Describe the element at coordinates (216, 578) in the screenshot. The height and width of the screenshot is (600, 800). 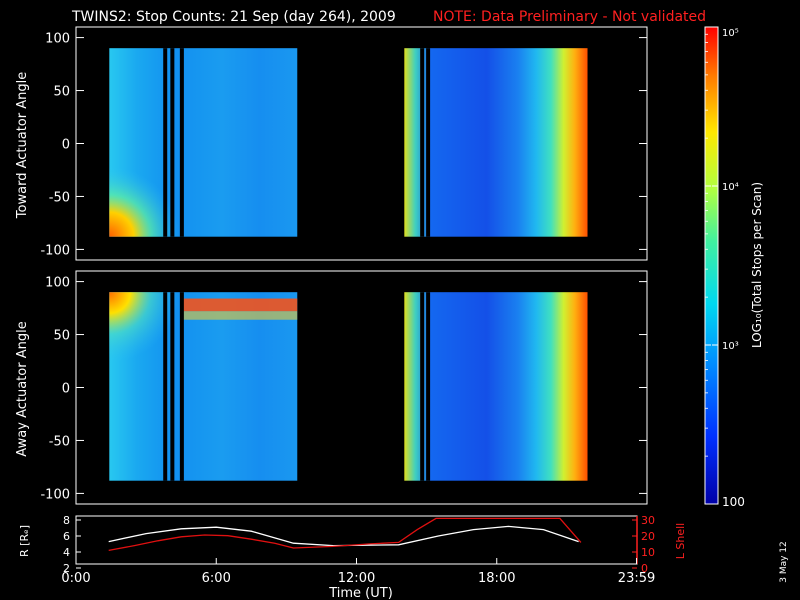
I see `xtick-label: 6:00` at that location.